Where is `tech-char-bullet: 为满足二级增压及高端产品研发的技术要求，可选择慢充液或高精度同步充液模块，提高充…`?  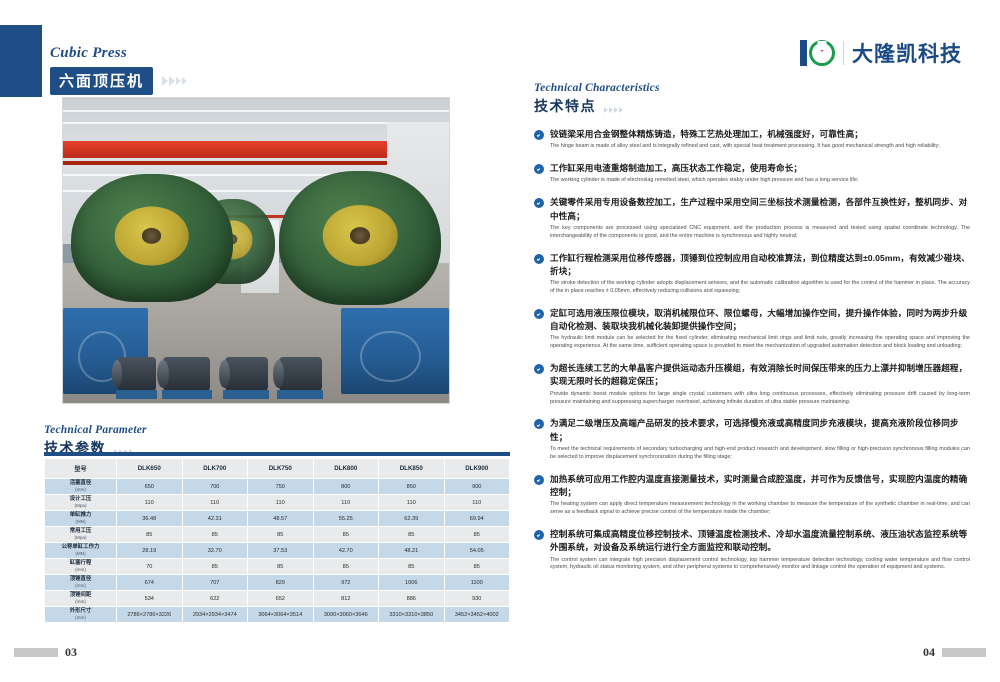 tech-char-bullet: 为满足二级增压及高端产品研发的技术要求，可选择慢充液或高精度同步充液模块，提高充… is located at coordinates (752, 439).